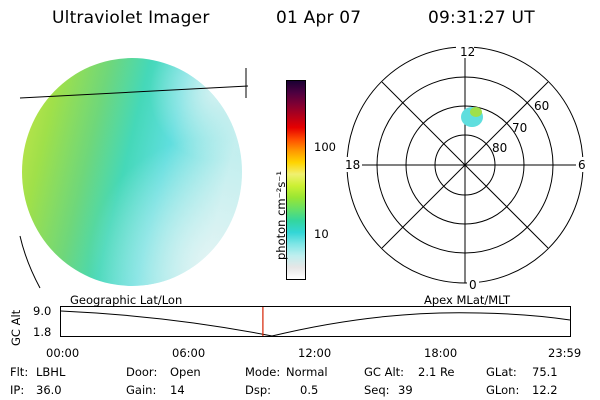 This screenshot has width=600, height=400. What do you see at coordinates (131, 18) in the screenshot?
I see `app-title: Ultraviolet Imager` at bounding box center [131, 18].